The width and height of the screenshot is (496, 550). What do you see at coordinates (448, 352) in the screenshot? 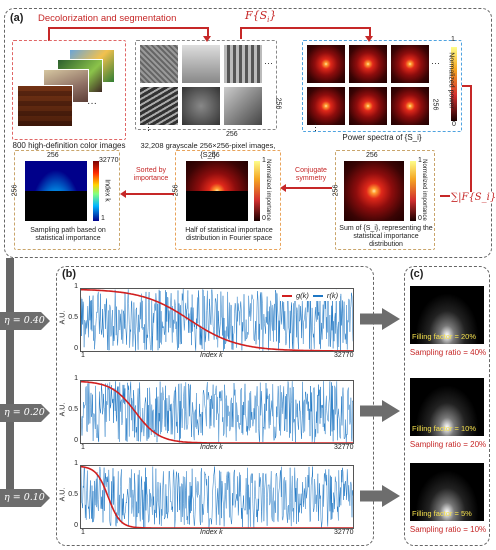
I see `sampling-ratio-1: Sampling ratio = 40%` at bounding box center [448, 352].